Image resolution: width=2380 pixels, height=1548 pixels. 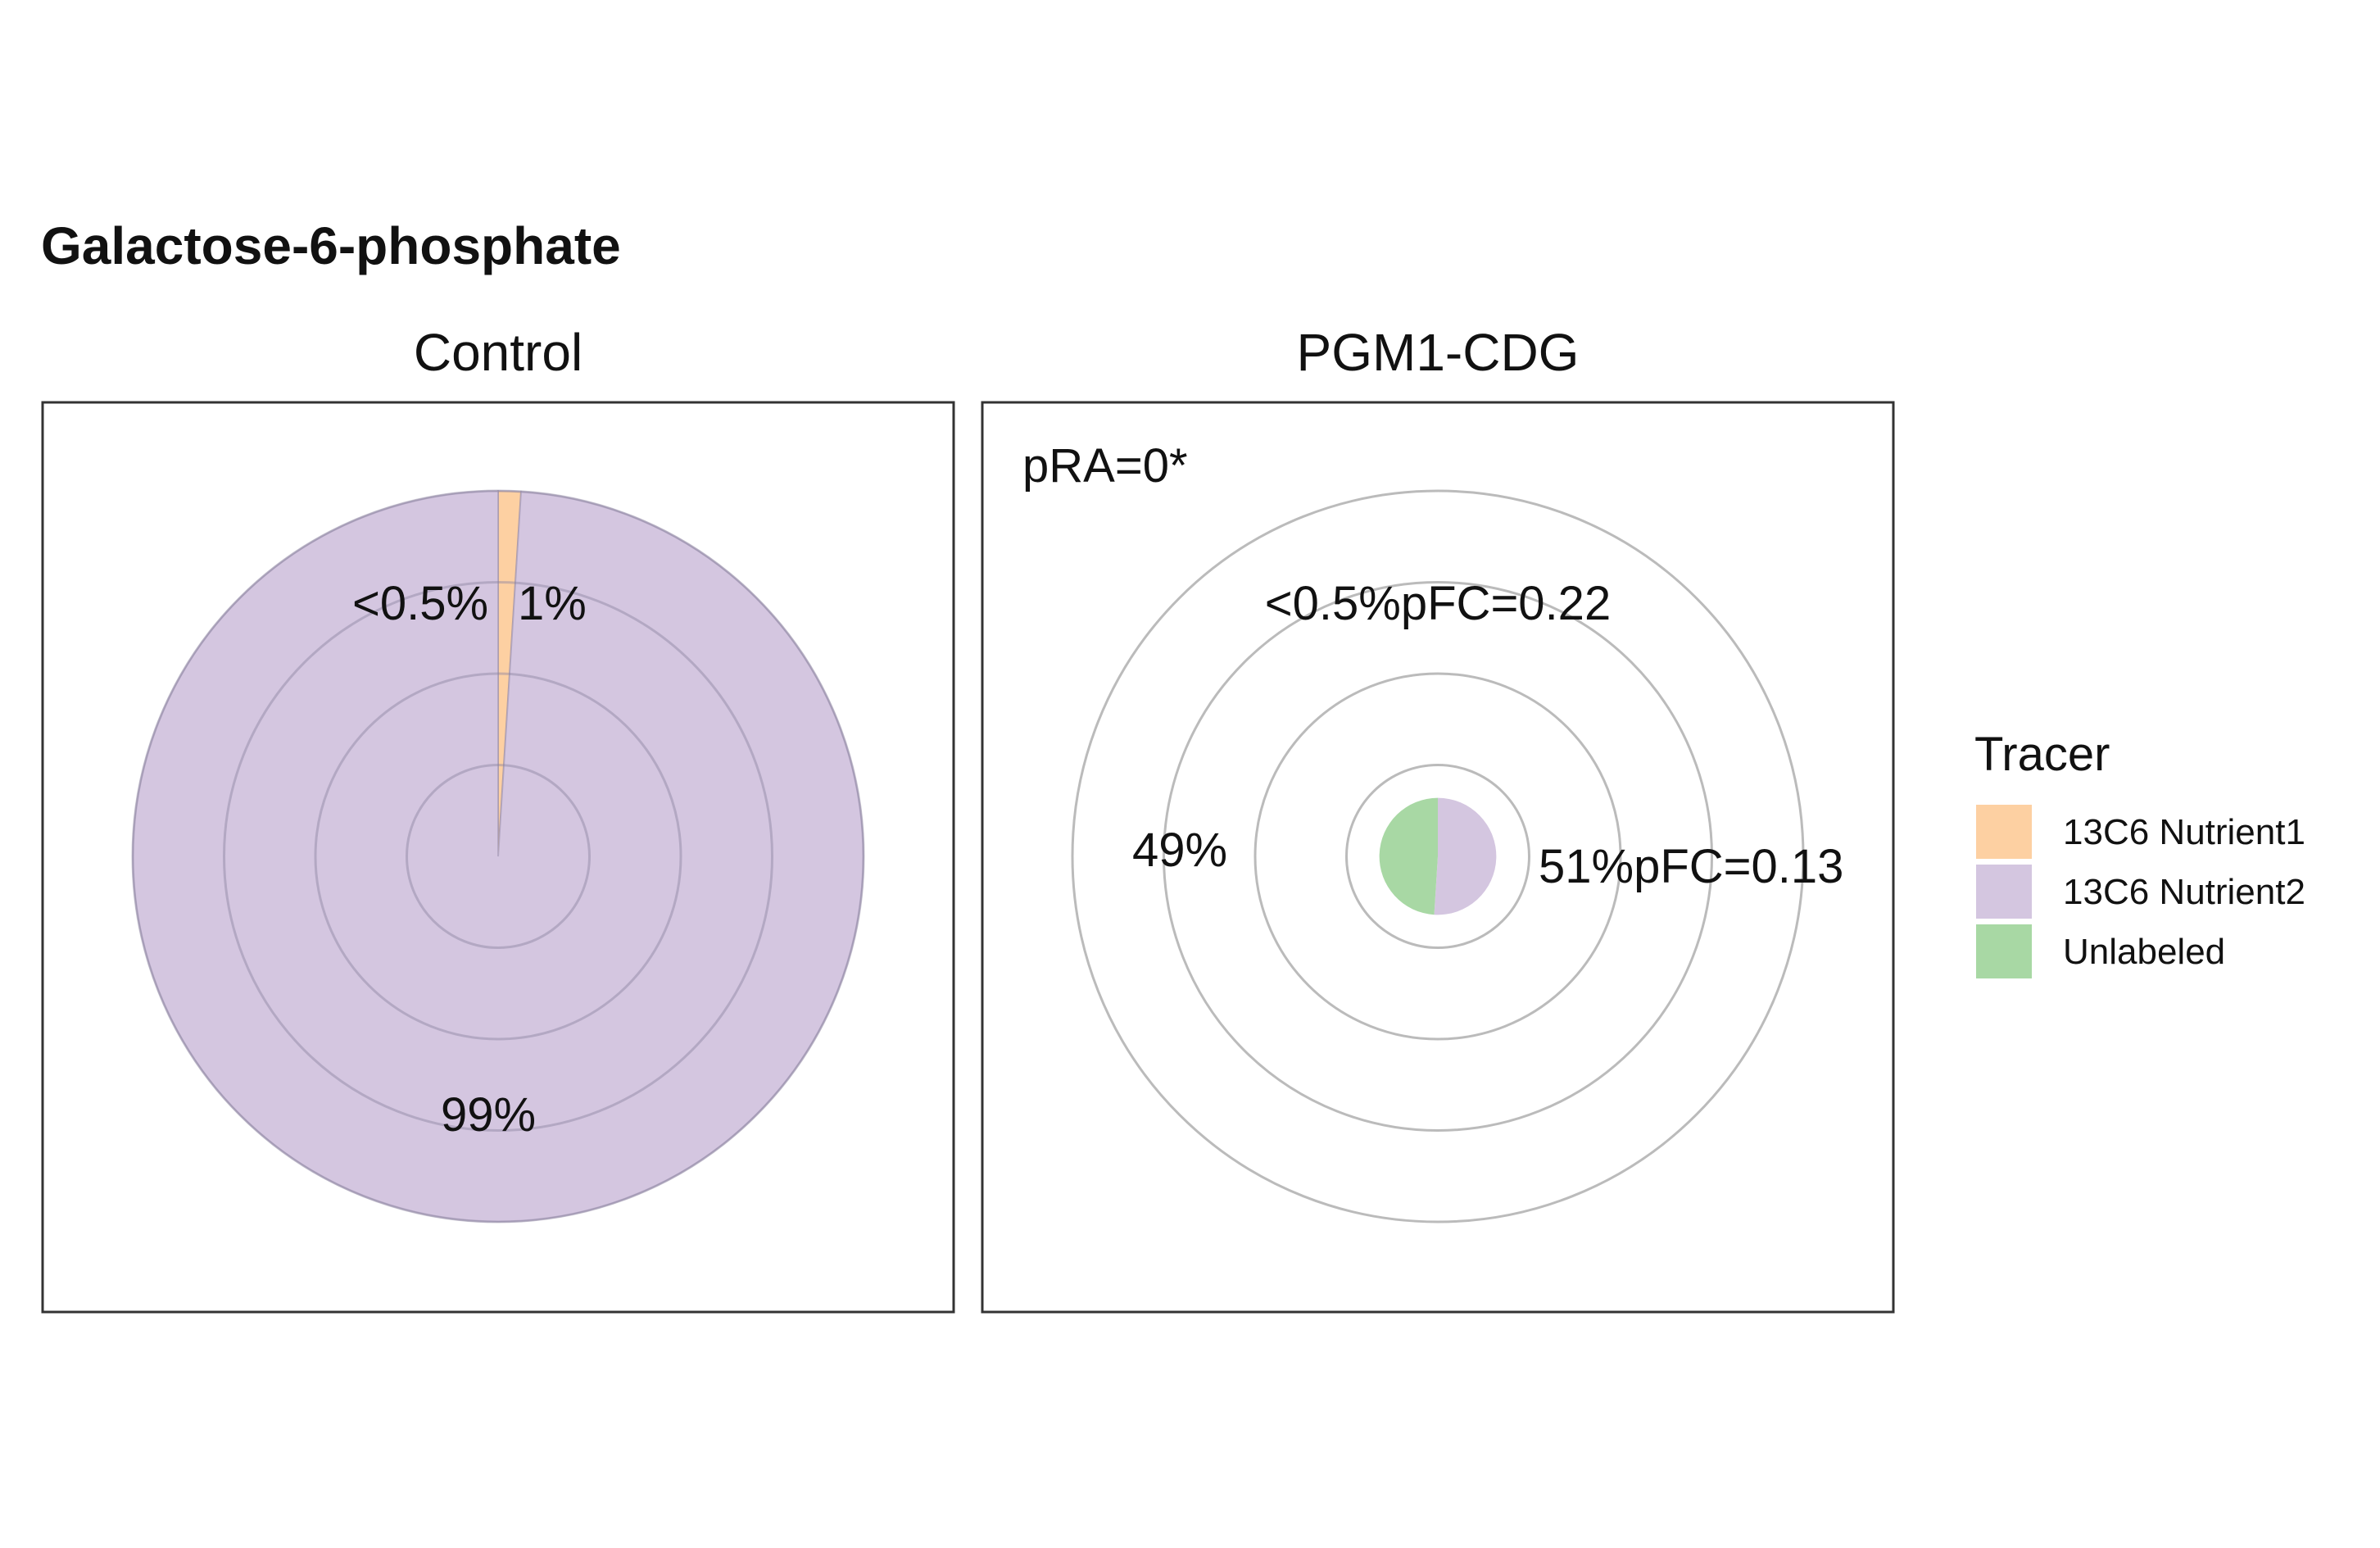 I want to click on chart-title: Galactose-6-phosphate, so click(x=331, y=245).